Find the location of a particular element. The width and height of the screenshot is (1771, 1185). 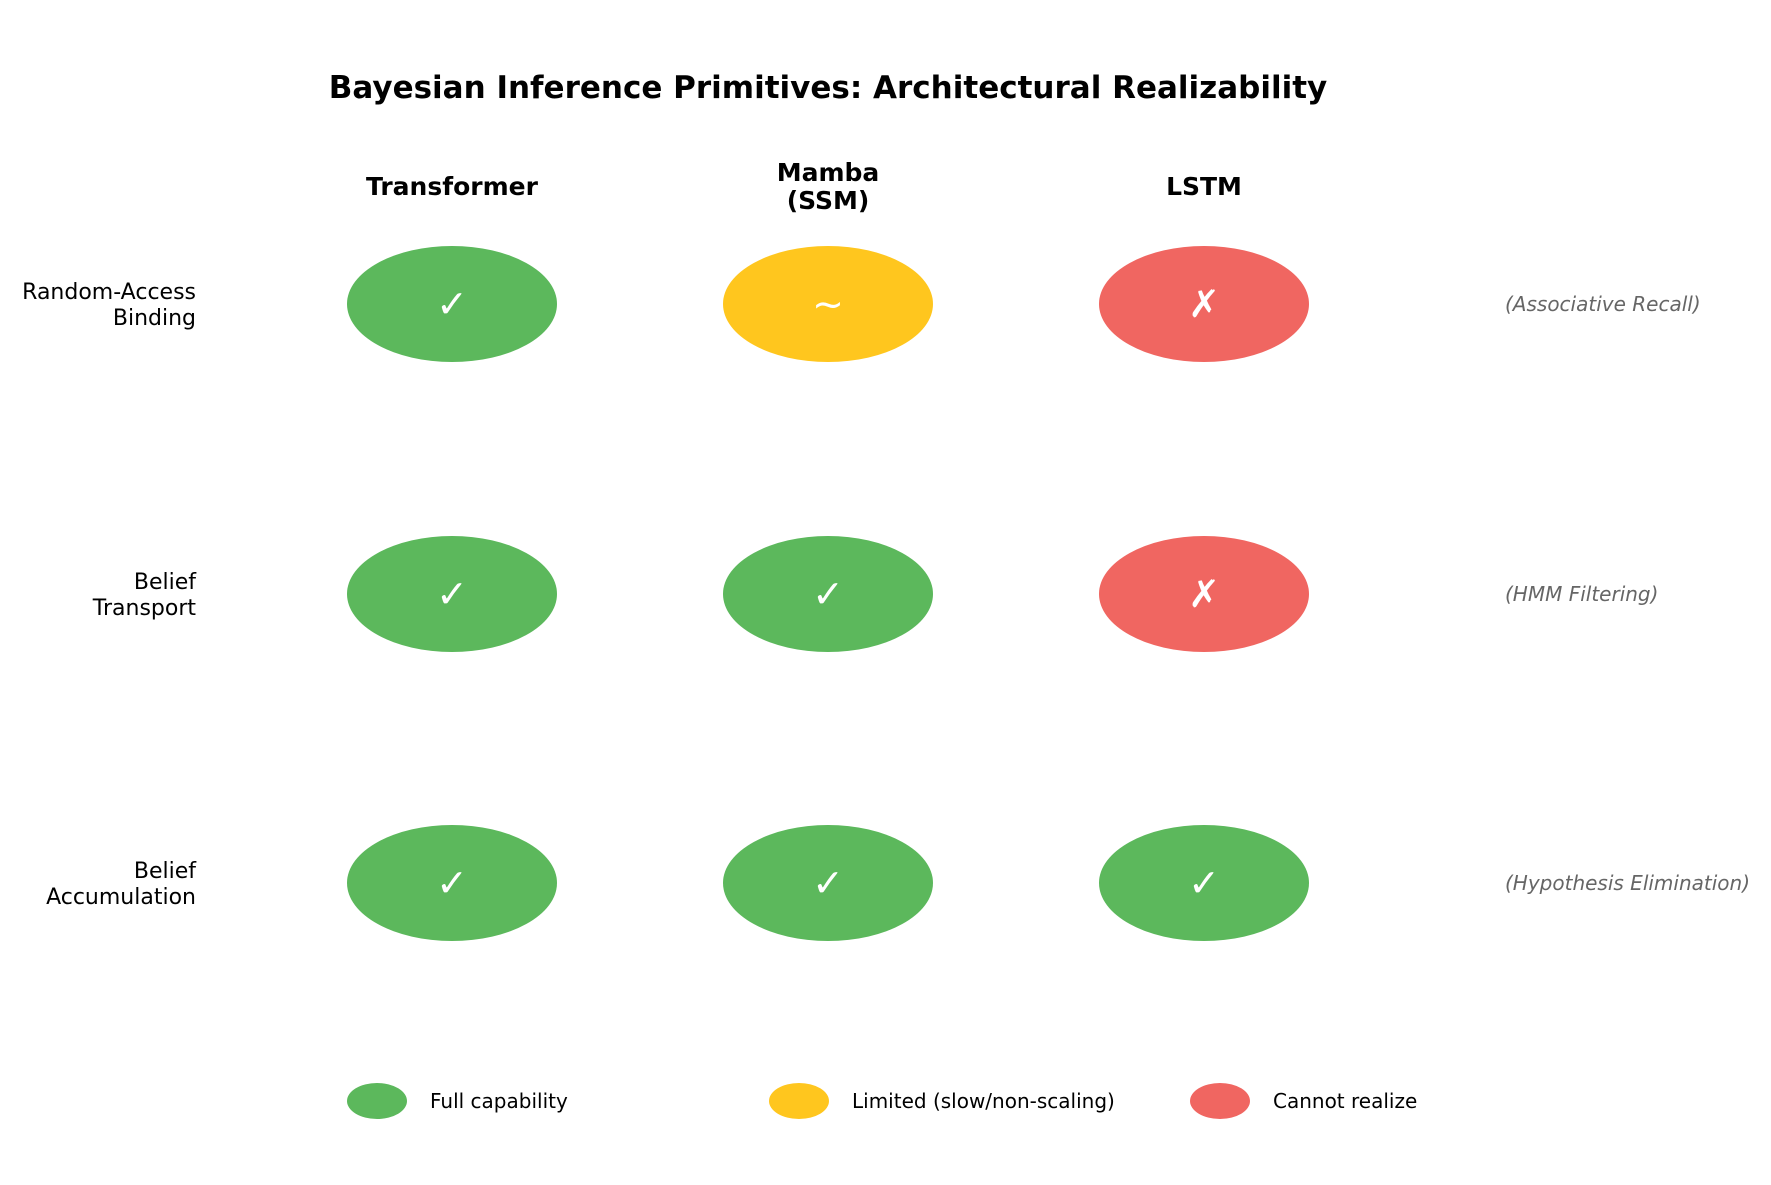

legend-item-none: Cannot realize is located at coordinates (1303, 1101).